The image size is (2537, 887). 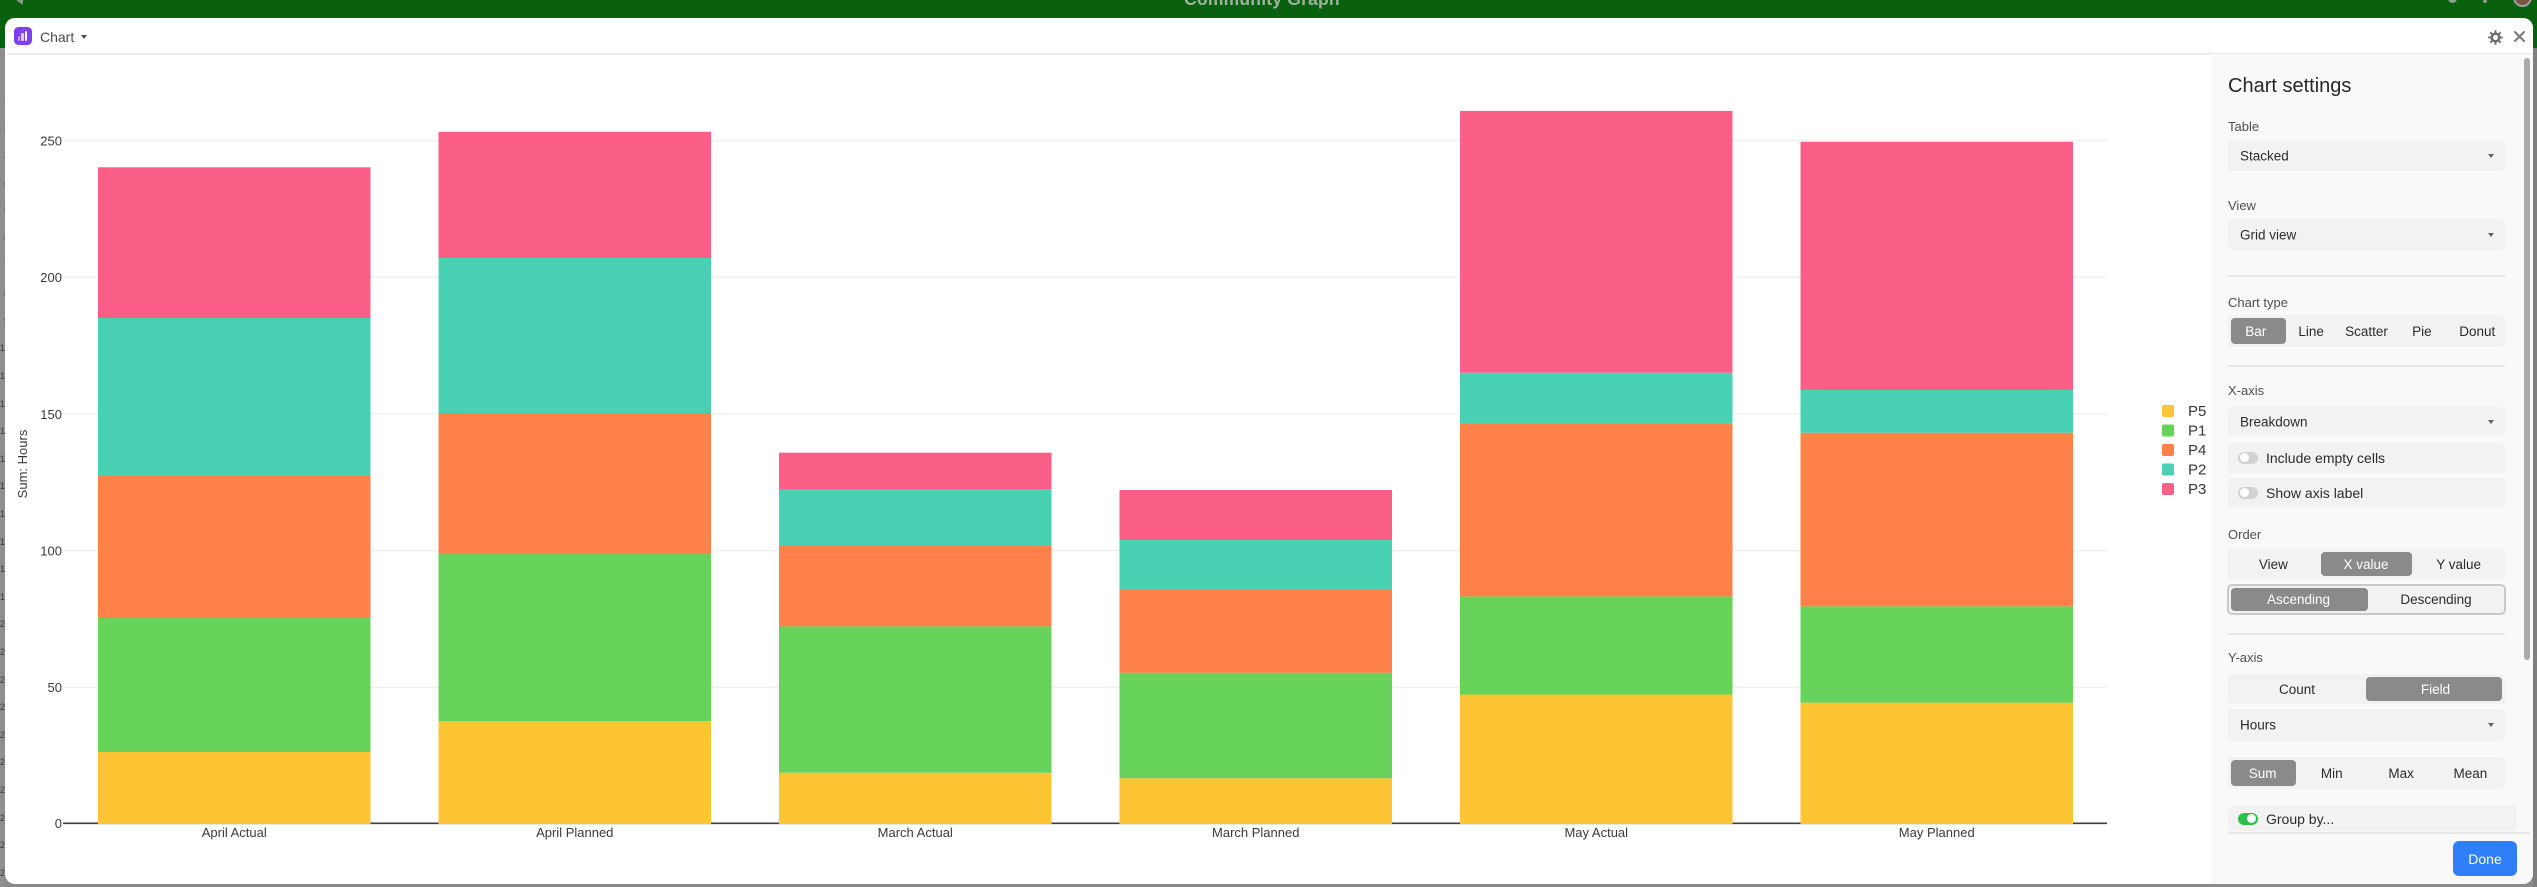 What do you see at coordinates (1937, 832) in the screenshot?
I see `svg-text: May Planned` at bounding box center [1937, 832].